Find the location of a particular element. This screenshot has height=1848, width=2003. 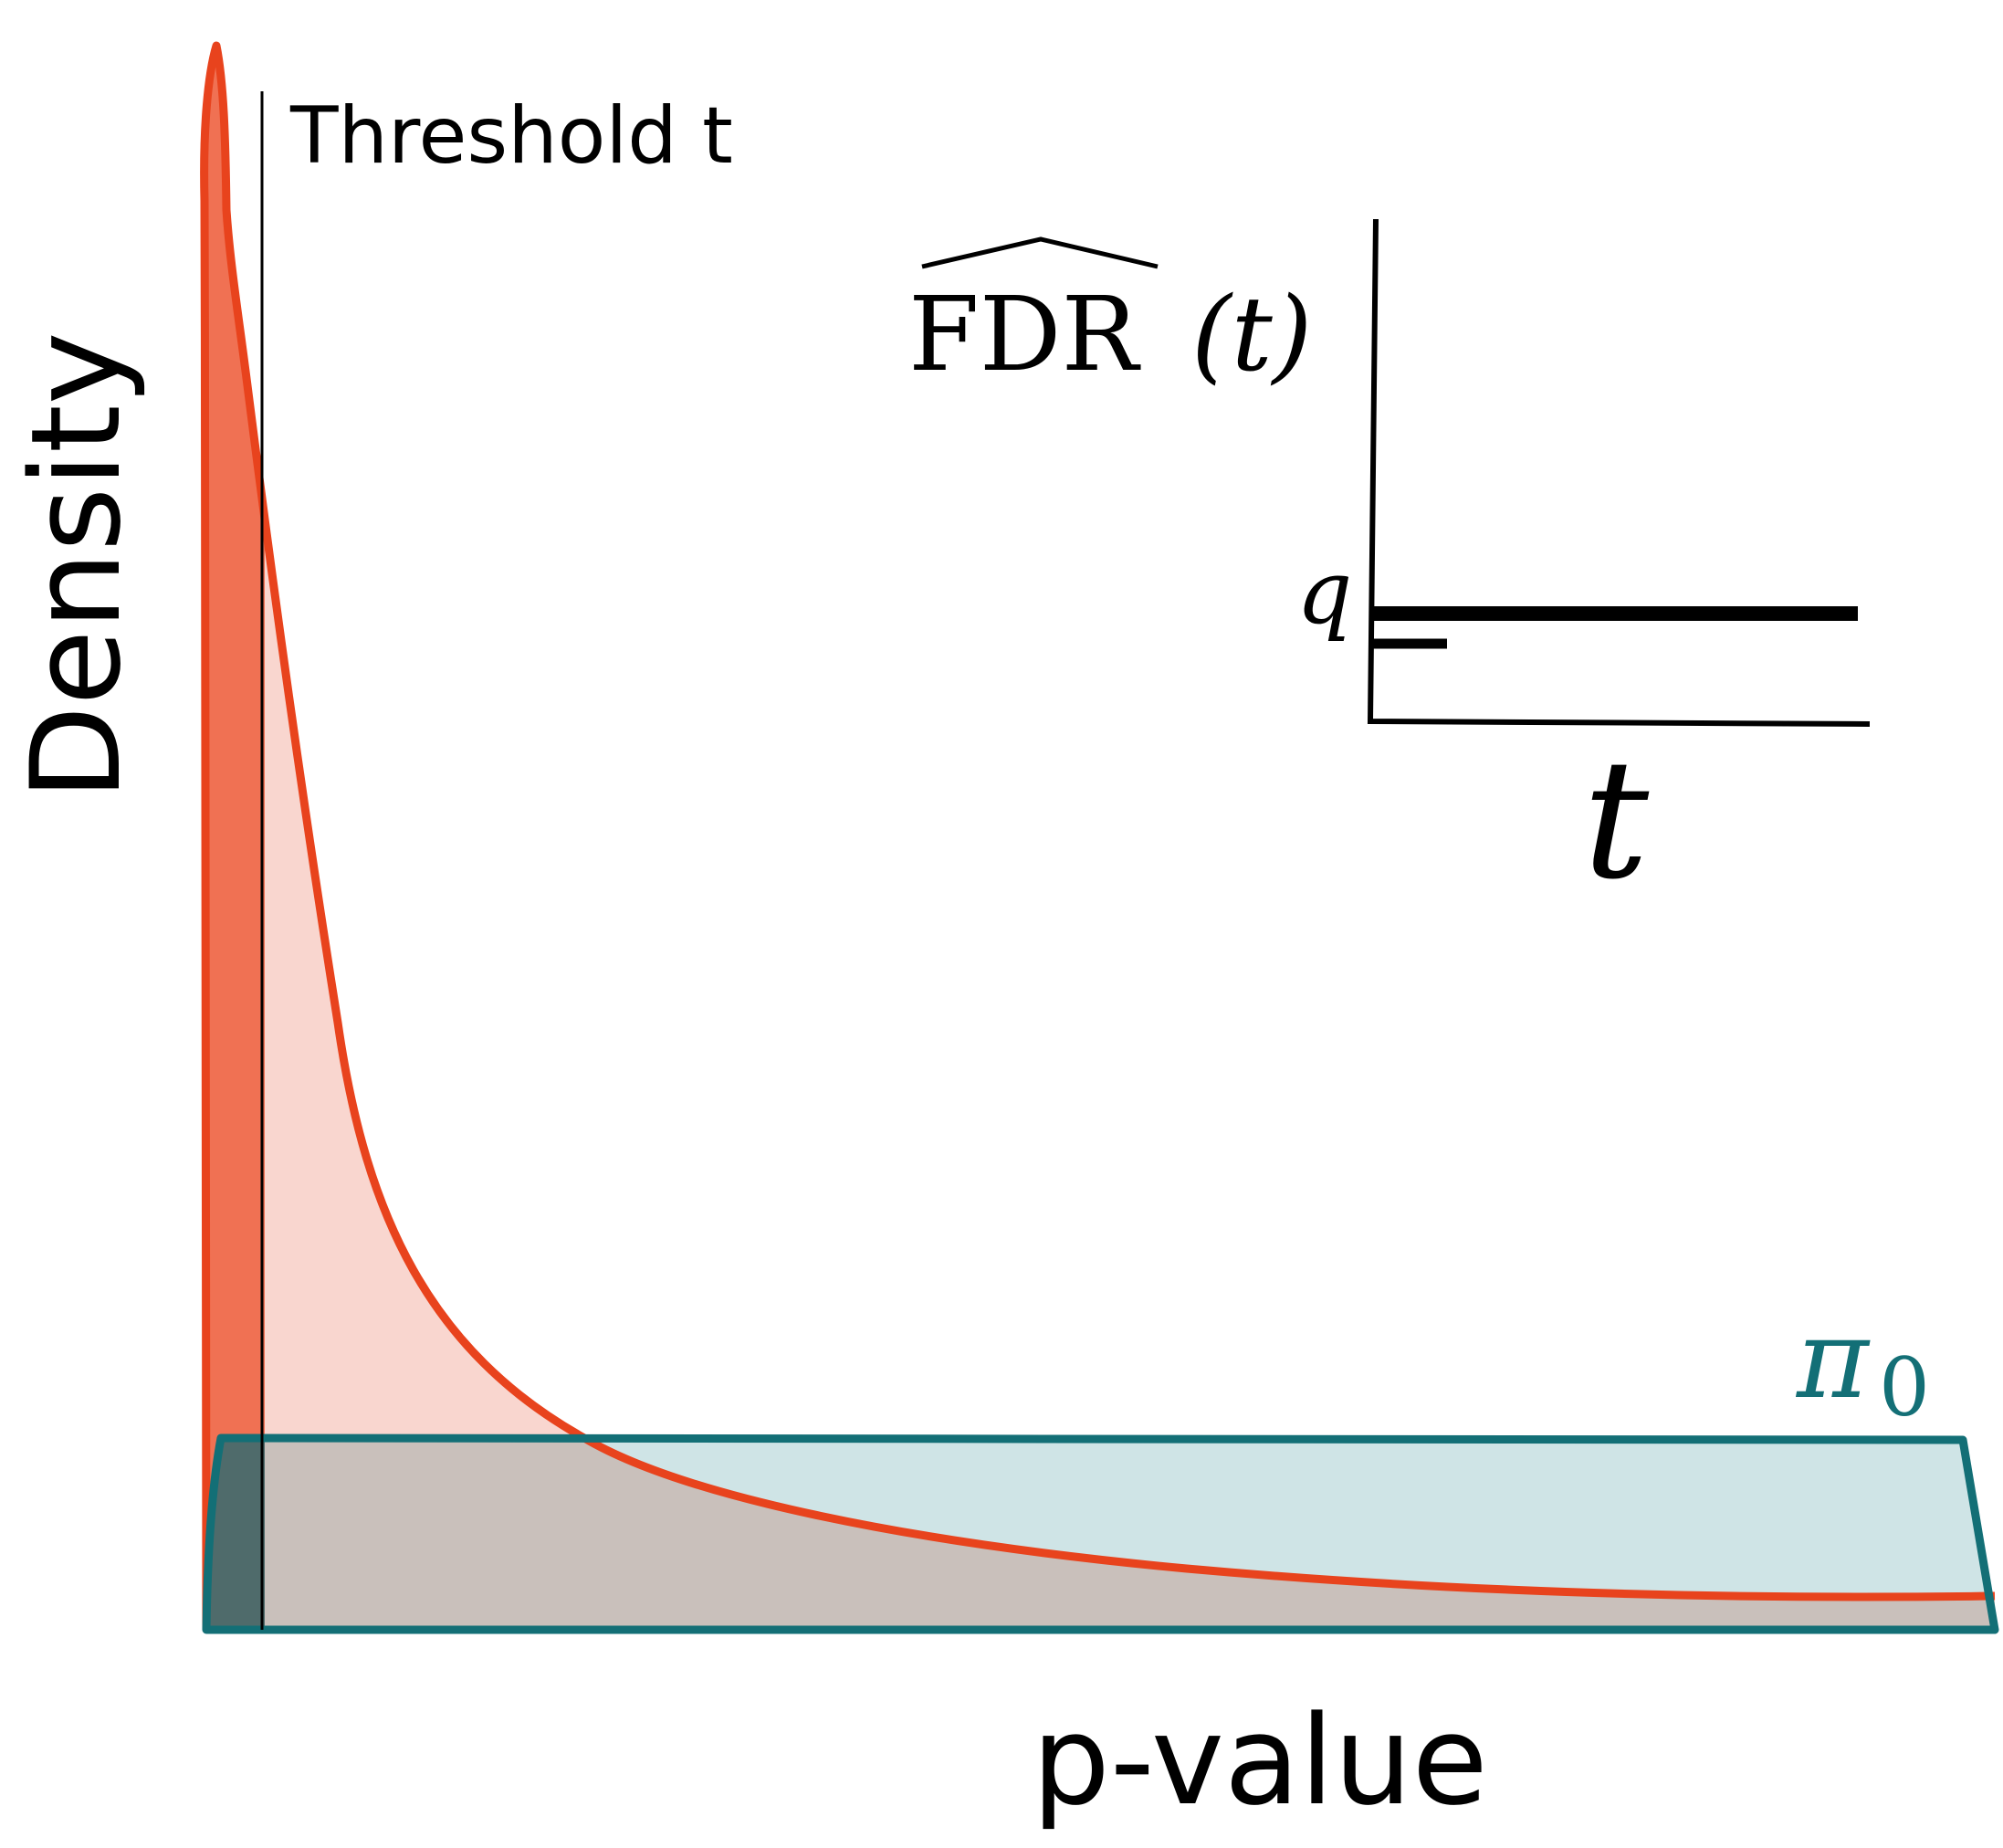

inset-t-label: t is located at coordinates (1616, 820).